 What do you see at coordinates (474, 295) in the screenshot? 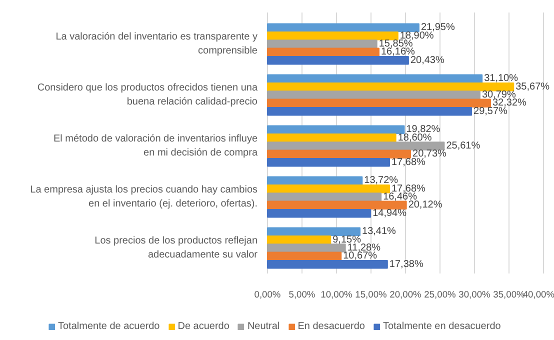
I see `x-tick-label: 30,00%` at bounding box center [474, 295].